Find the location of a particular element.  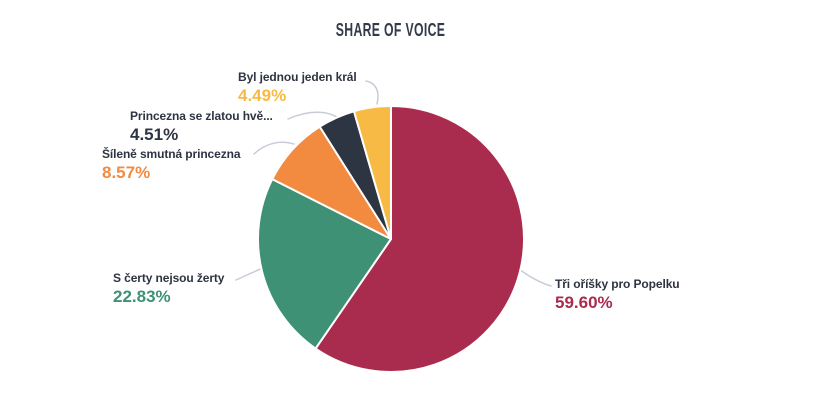

slice-value-text: 4.51% is located at coordinates (154, 134).